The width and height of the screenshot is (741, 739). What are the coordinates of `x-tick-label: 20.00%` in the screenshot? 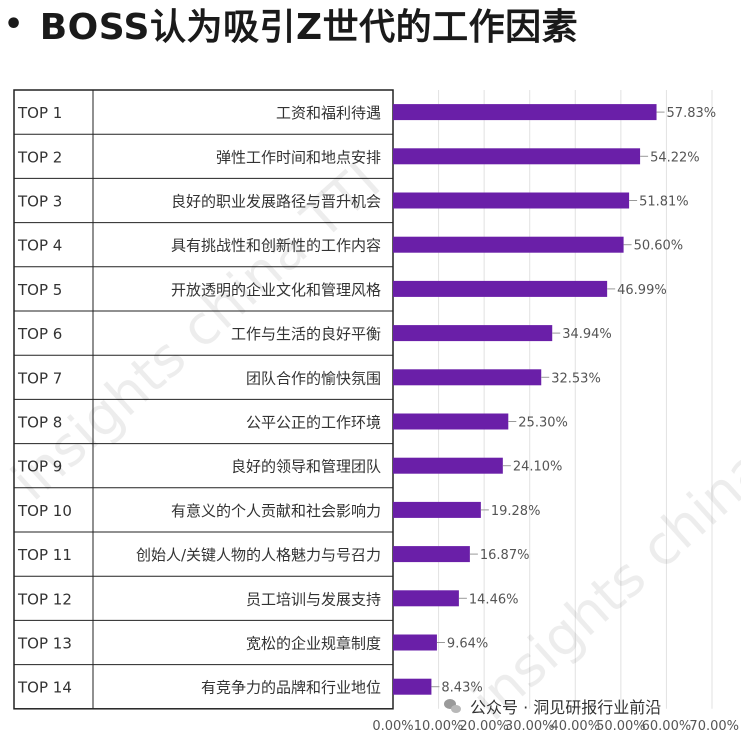 It's located at (484, 726).